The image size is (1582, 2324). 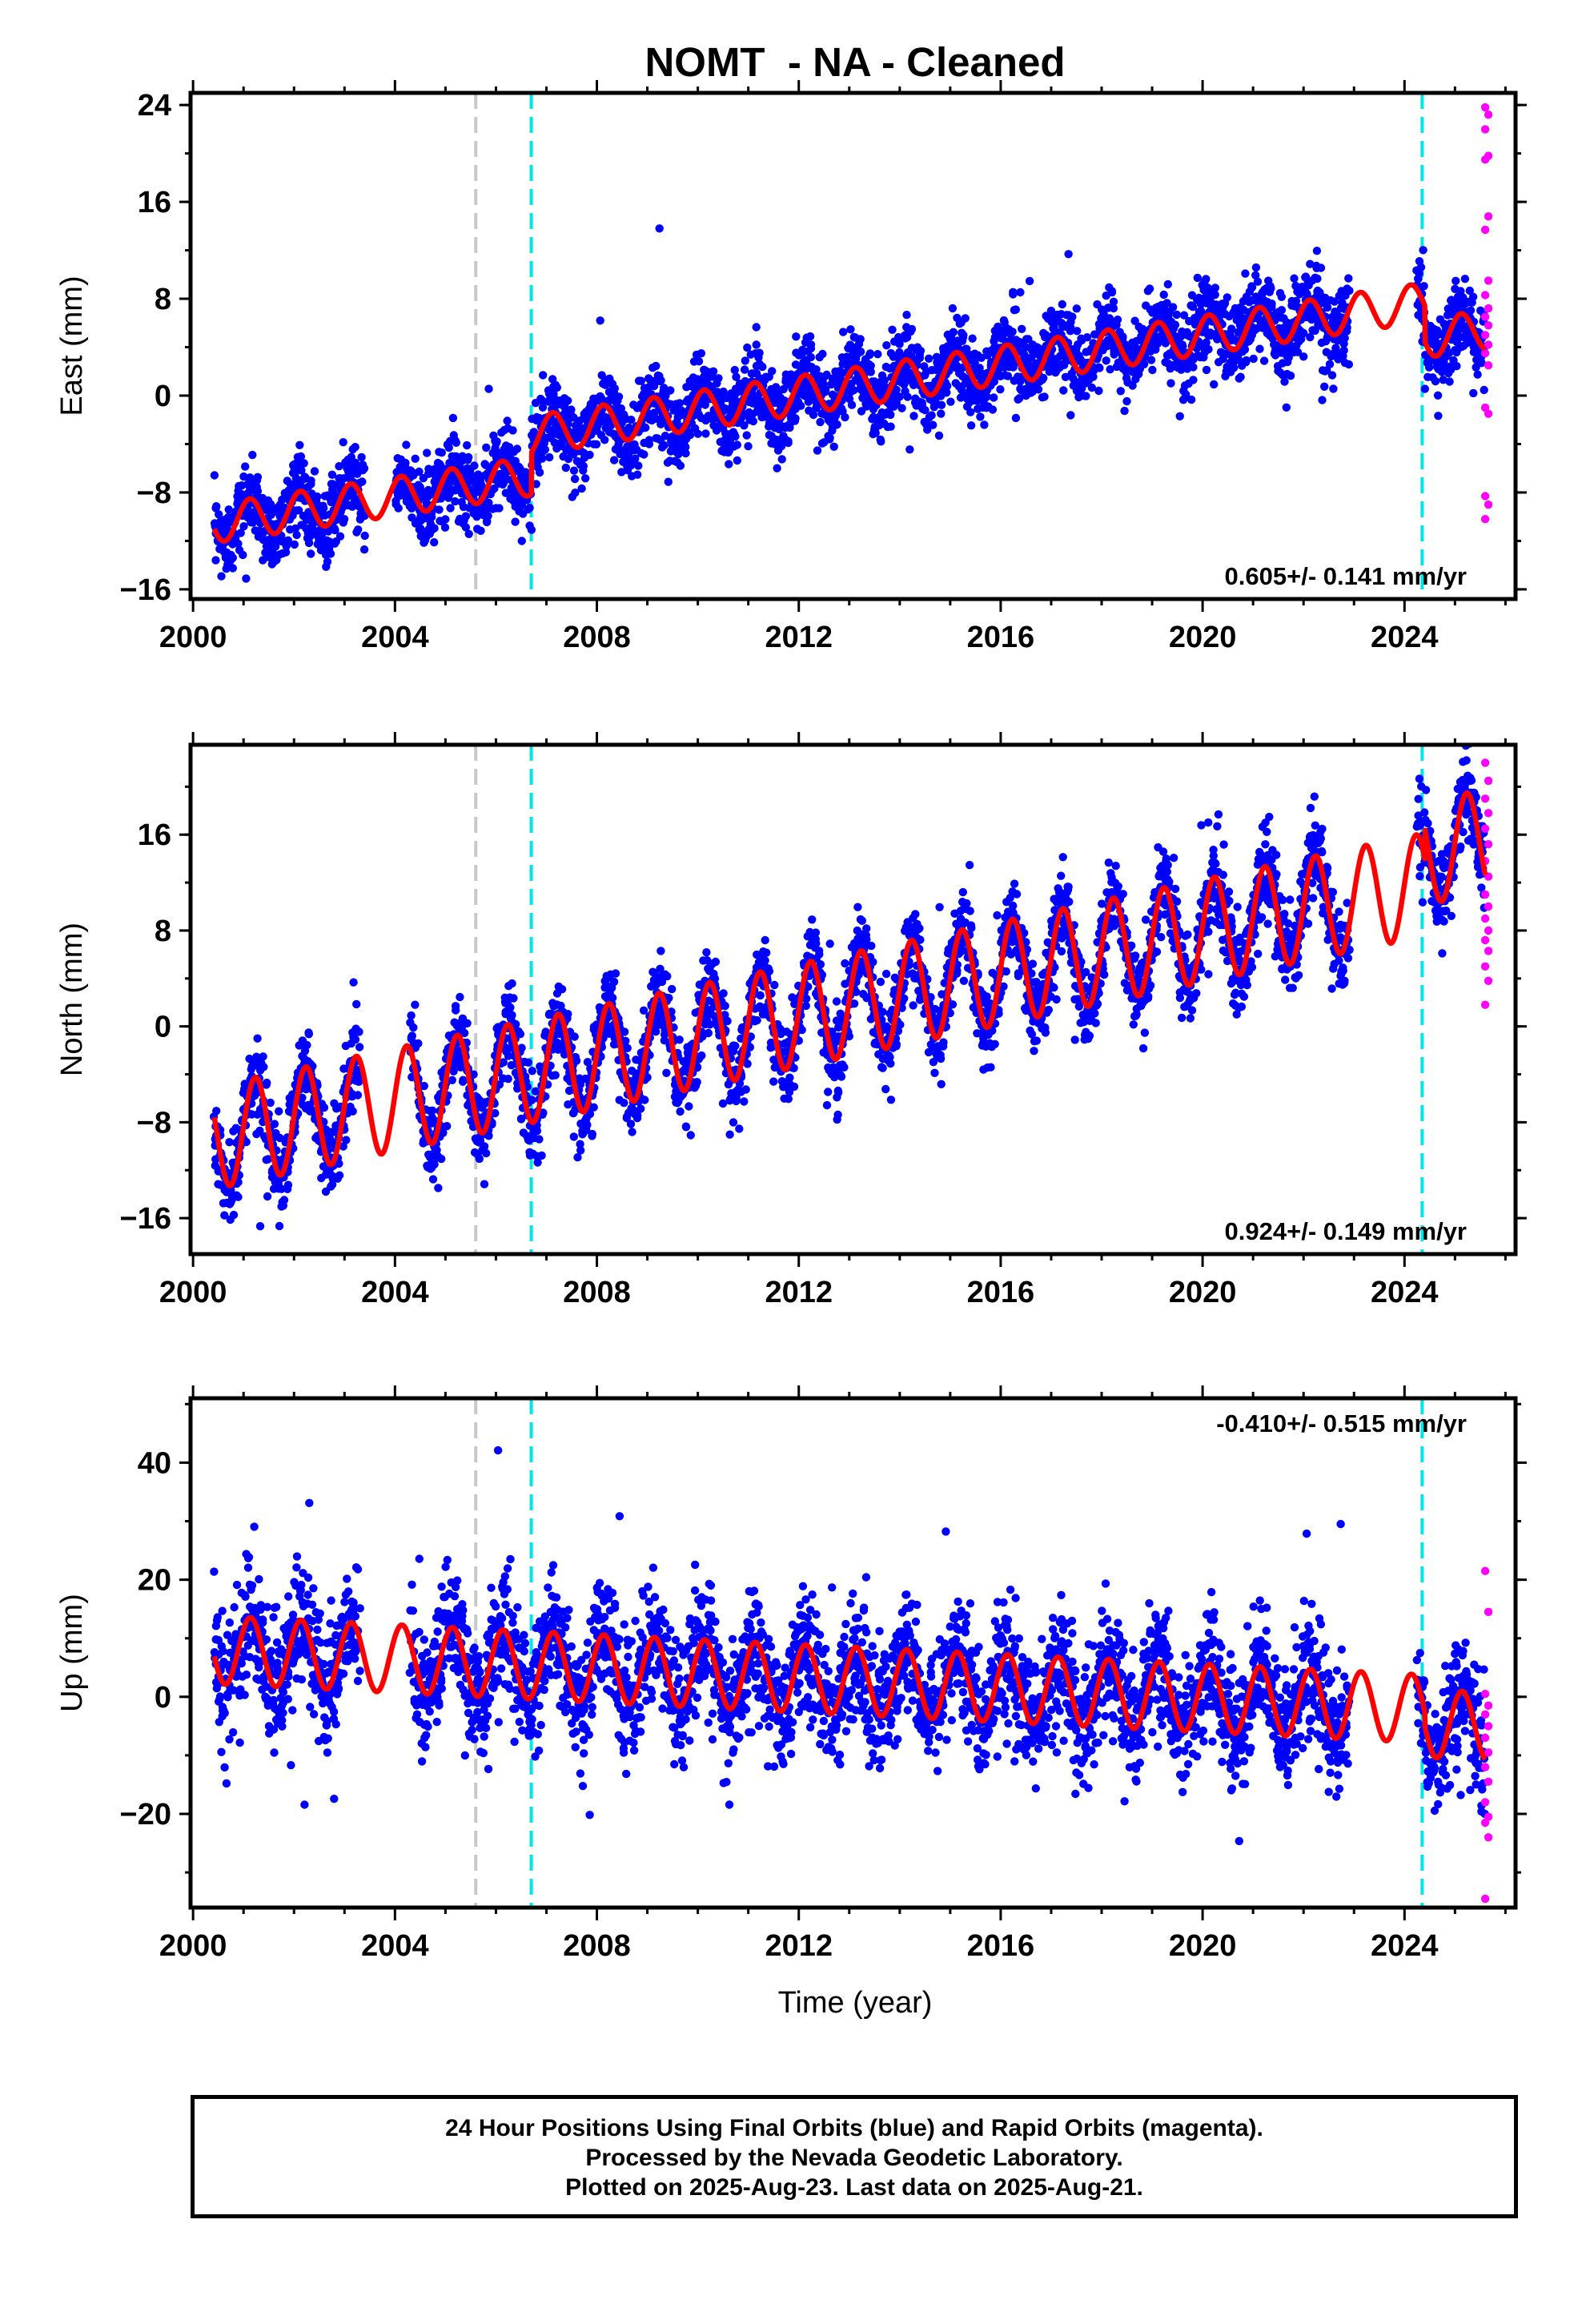 I want to click on east-x-tick-label: 2000, so click(x=193, y=637).